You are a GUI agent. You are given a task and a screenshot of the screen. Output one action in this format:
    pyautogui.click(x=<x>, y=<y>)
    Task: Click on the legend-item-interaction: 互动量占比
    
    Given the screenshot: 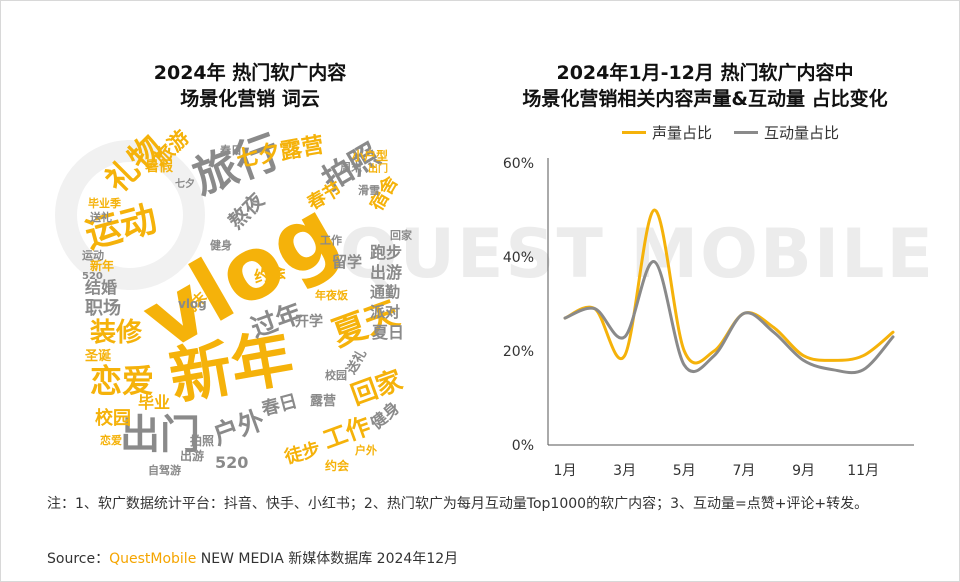 What is the action you would take?
    pyautogui.click(x=786, y=132)
    